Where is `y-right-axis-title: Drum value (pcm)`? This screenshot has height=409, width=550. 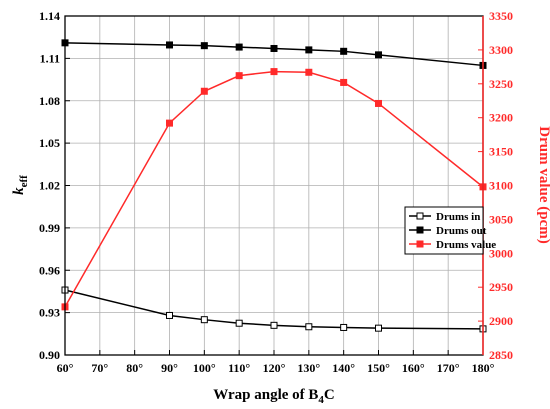 y-right-axis-title: Drum value (pcm) is located at coordinates (543, 184).